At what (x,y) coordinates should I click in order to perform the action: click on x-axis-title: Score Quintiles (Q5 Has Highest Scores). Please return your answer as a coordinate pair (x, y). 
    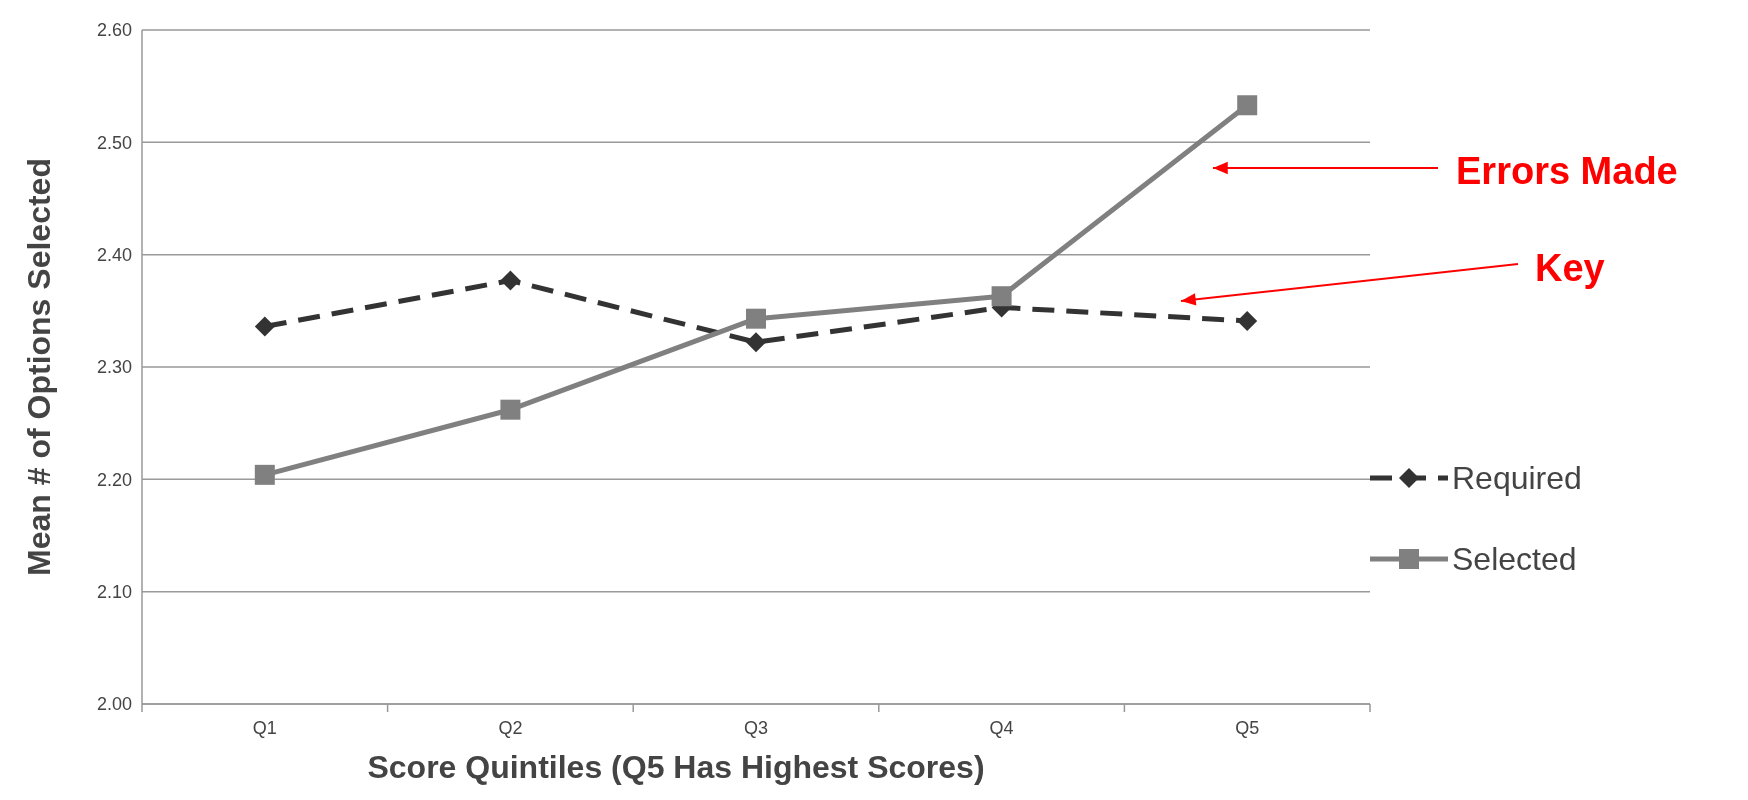
    Looking at the image, I should click on (676, 767).